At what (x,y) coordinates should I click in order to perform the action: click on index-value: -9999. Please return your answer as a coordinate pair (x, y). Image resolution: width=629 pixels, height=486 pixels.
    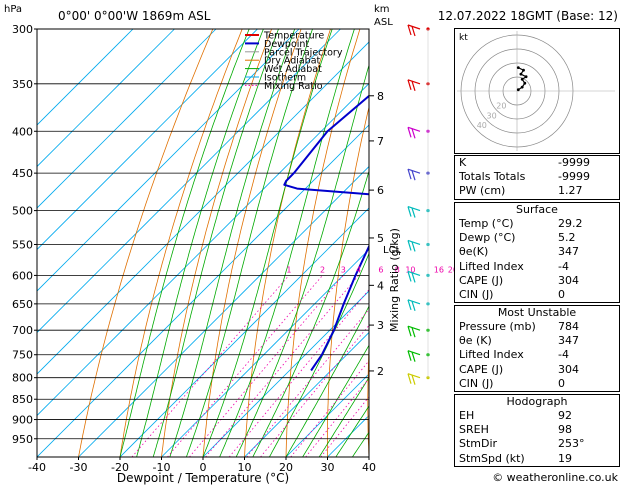
    Looking at the image, I should click on (574, 177).